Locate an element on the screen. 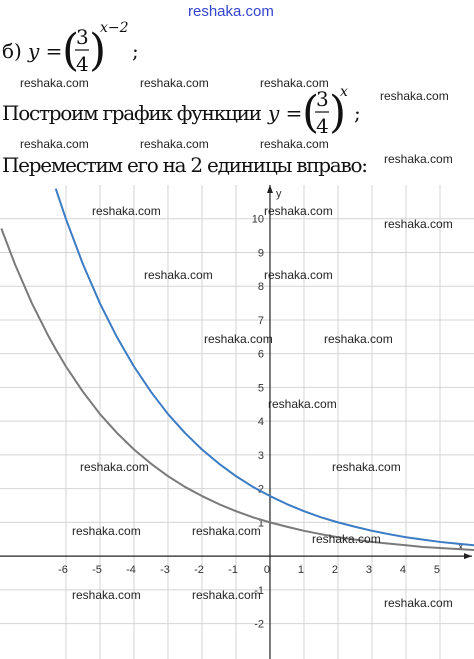 This screenshot has height=659, width=474. x-tick-label: -4 is located at coordinates (131, 570).